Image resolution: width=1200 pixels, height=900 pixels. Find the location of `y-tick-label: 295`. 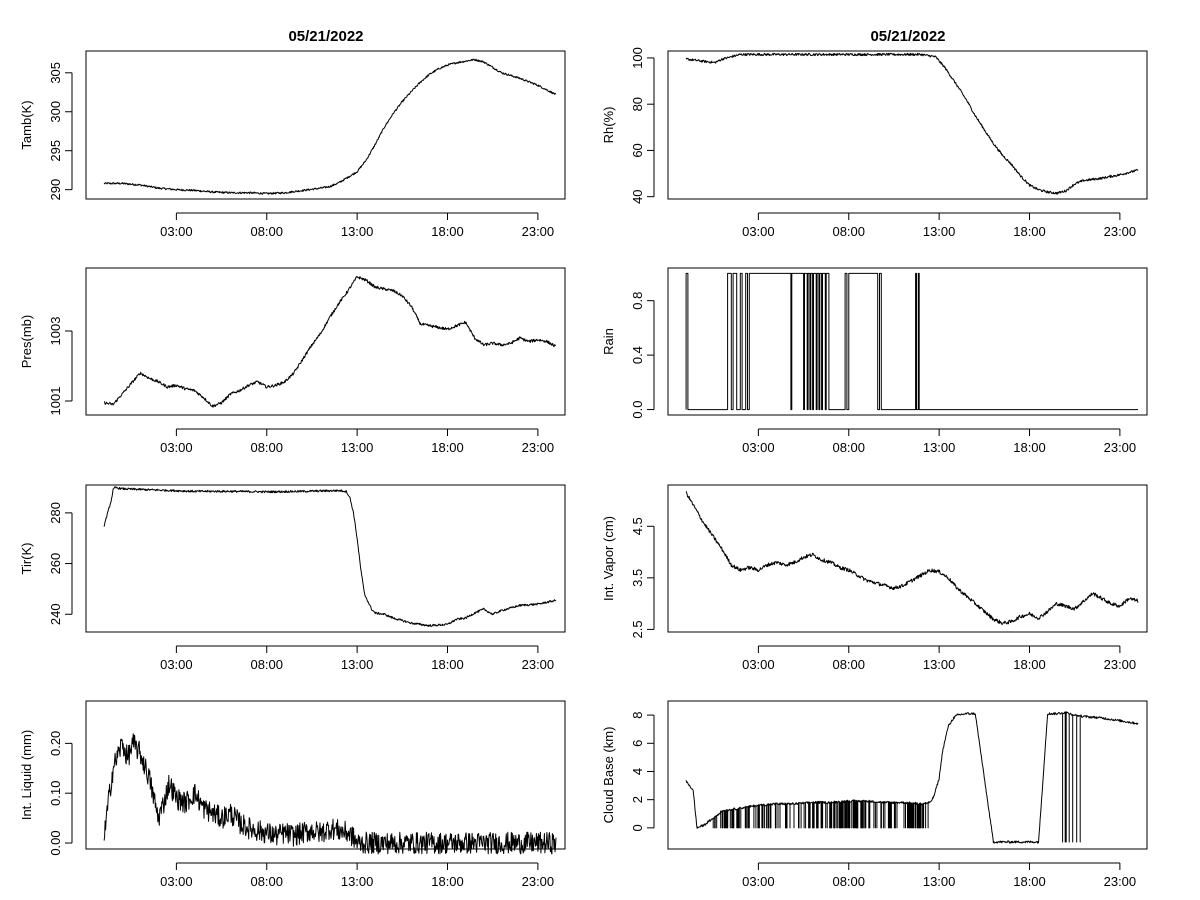

y-tick-label: 295 is located at coordinates (55, 151).